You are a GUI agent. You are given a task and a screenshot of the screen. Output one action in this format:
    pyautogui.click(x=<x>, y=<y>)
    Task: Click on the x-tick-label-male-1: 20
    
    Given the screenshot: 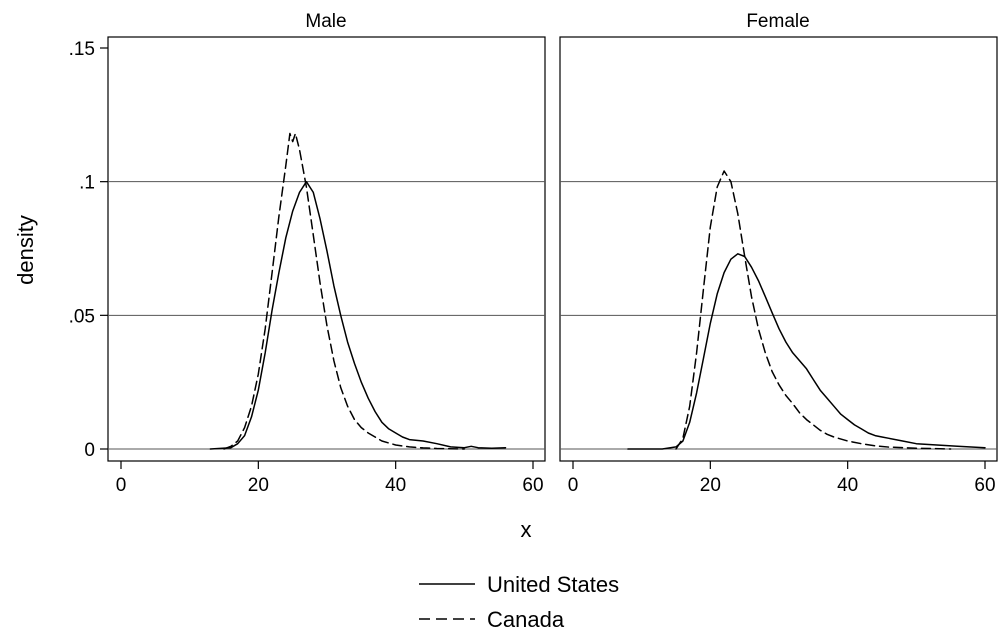 What is the action you would take?
    pyautogui.click(x=258, y=485)
    